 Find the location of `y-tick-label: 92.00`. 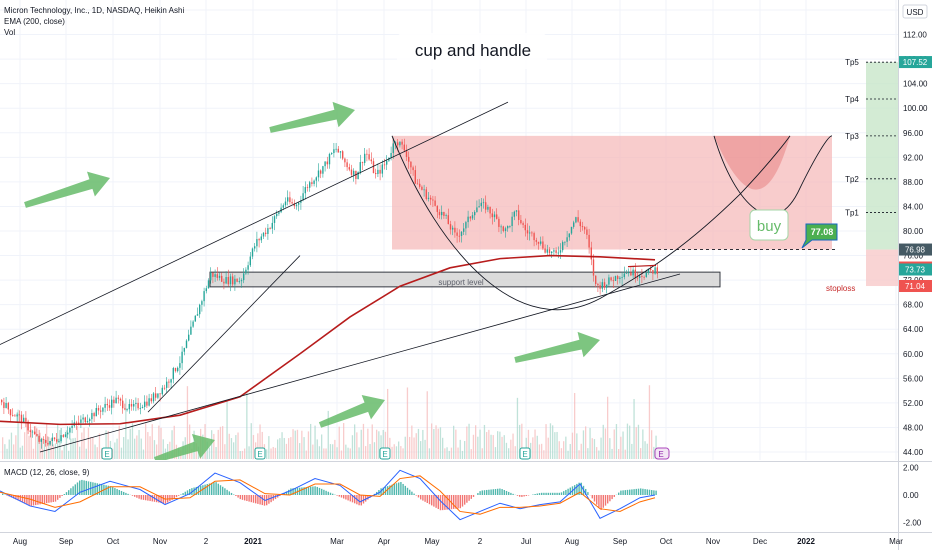

y-tick-label: 92.00 is located at coordinates (913, 157).